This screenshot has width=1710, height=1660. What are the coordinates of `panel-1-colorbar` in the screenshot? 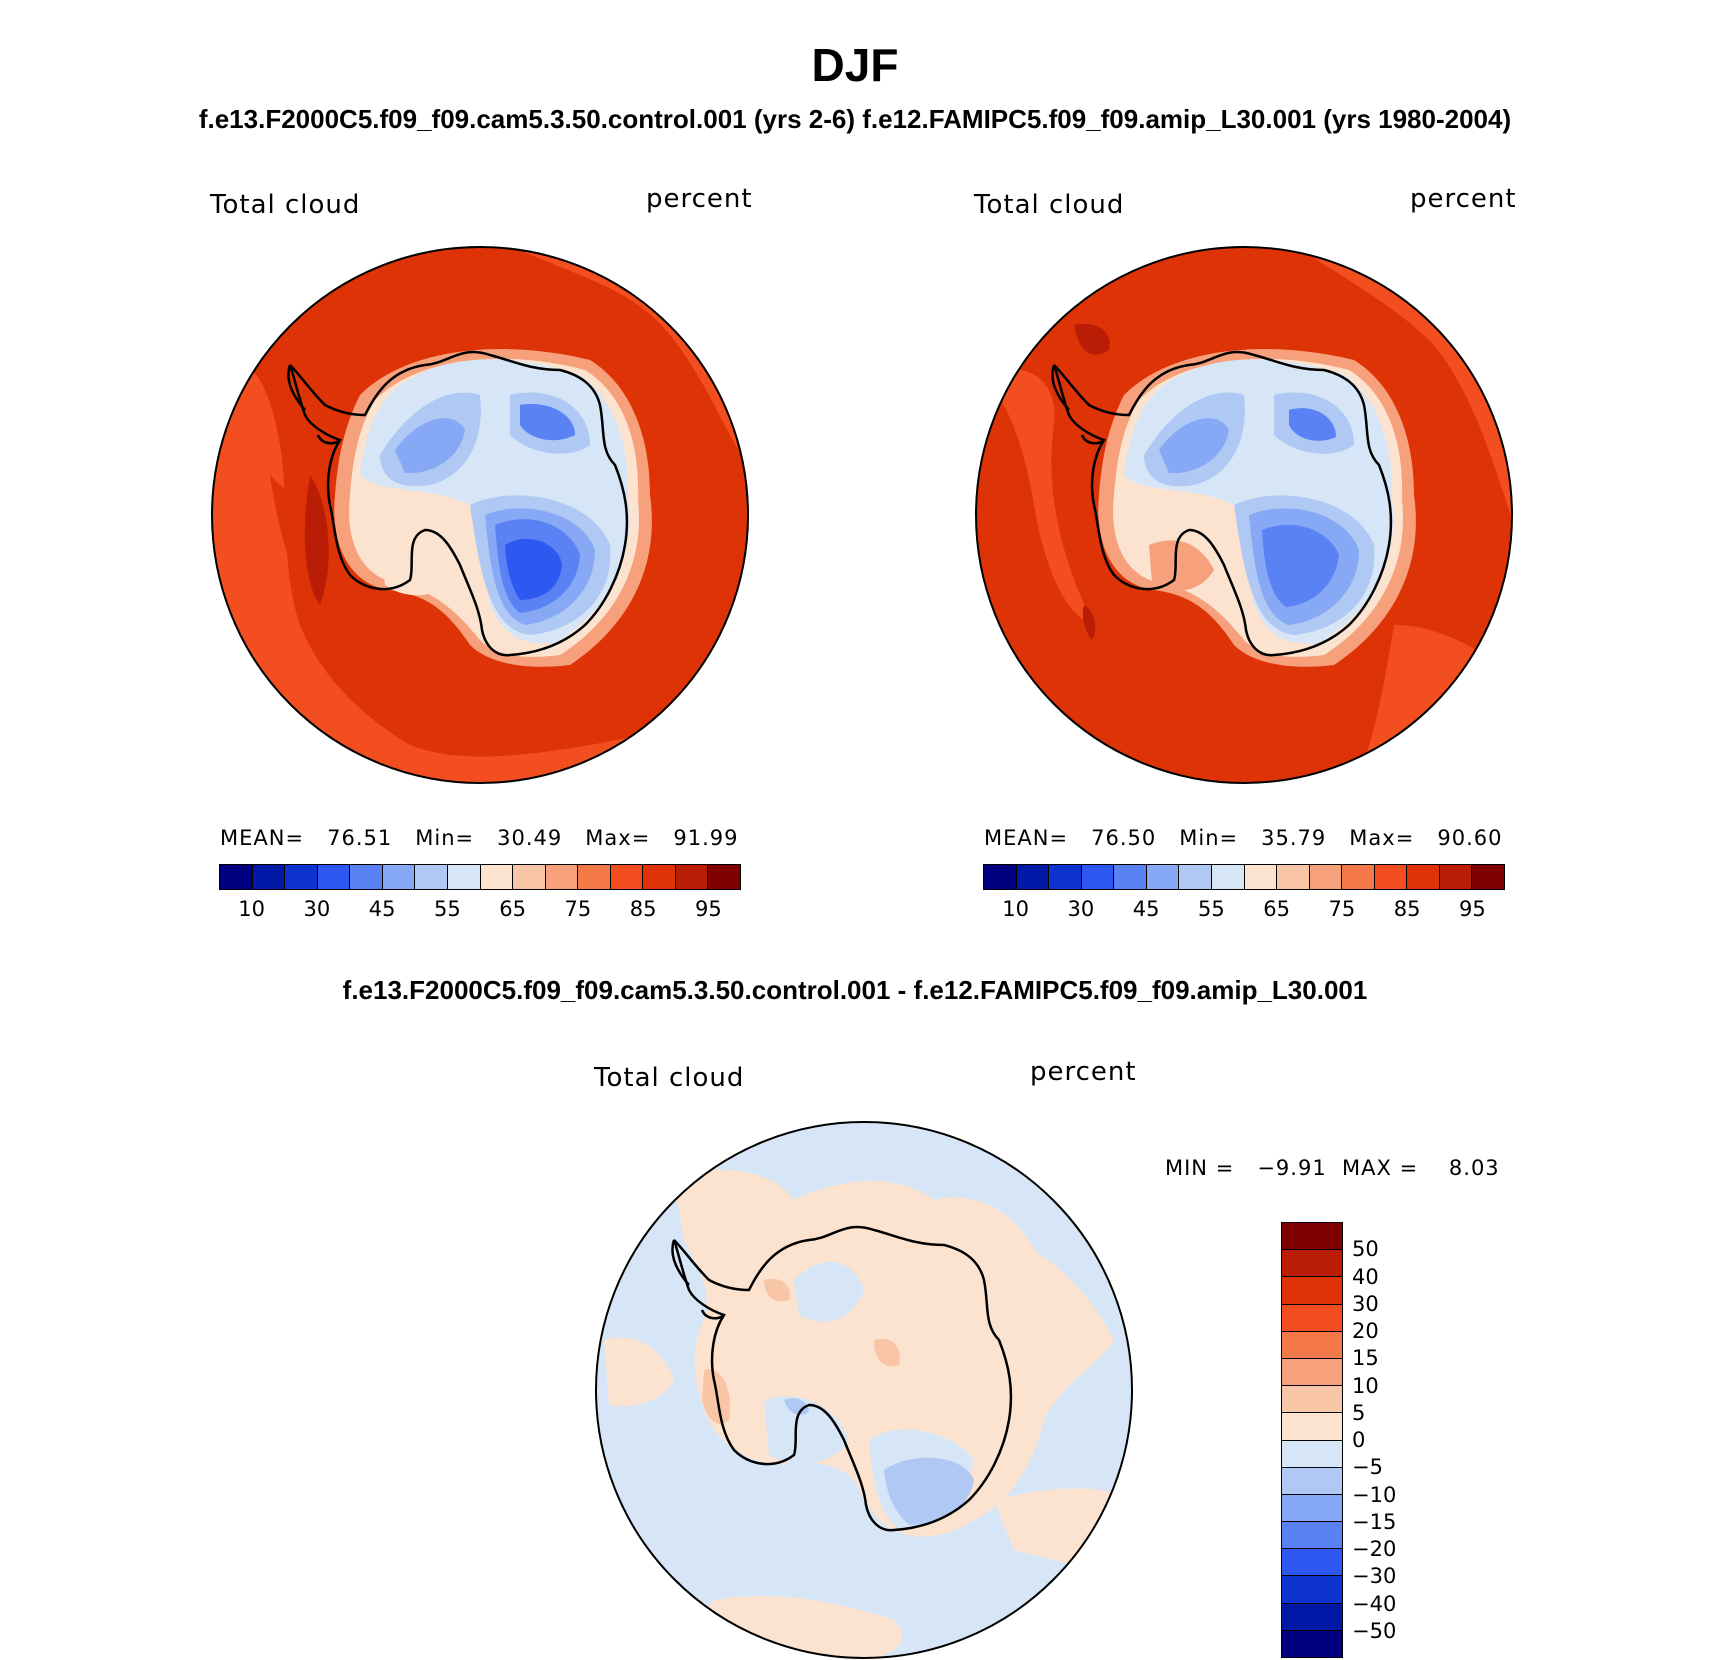 It's located at (480, 877).